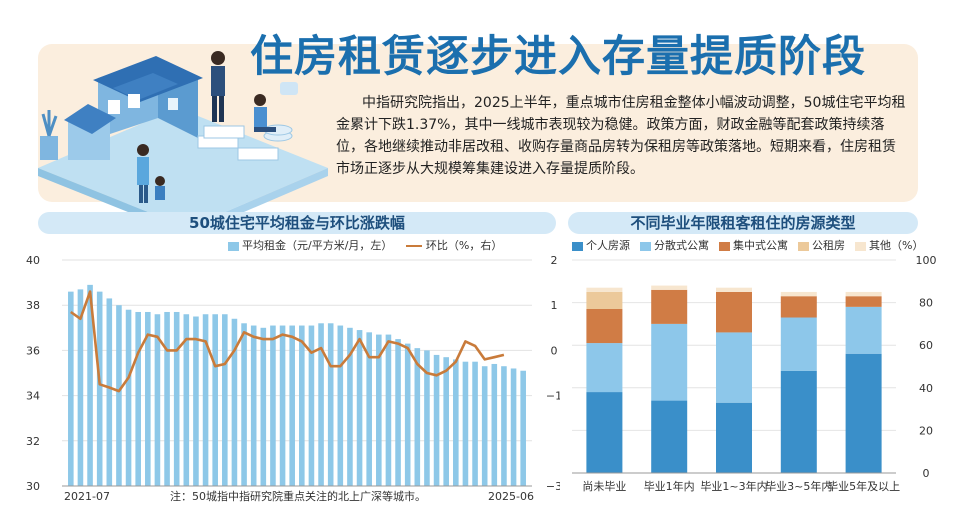 The height and width of the screenshot is (512, 960). I want to click on right-axis-tick-label: 0, so click(554, 350).